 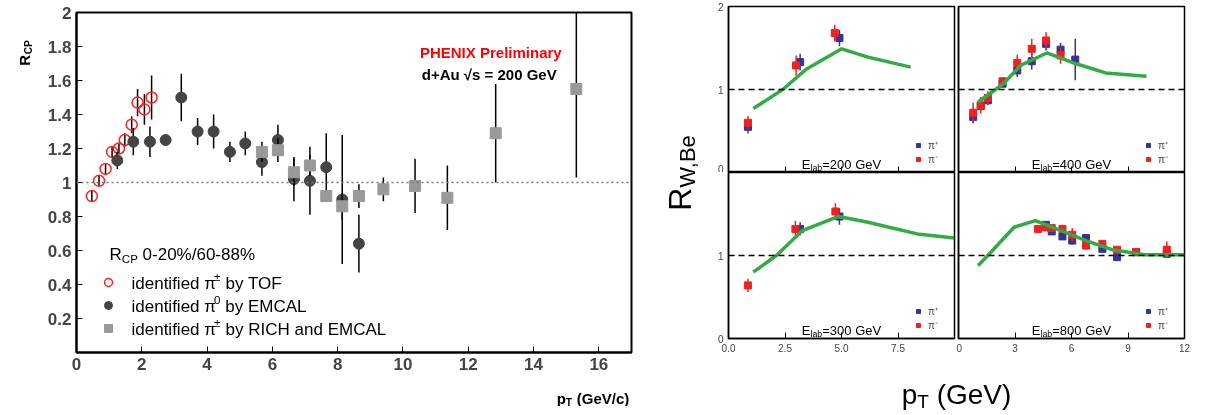 What do you see at coordinates (785, 348) in the screenshot?
I see `x-tick-label: 2.5` at bounding box center [785, 348].